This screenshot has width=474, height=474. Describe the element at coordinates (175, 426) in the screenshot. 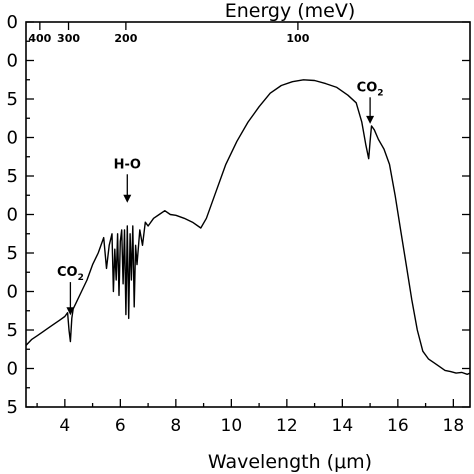

I see `x-tick-label: 8` at that location.